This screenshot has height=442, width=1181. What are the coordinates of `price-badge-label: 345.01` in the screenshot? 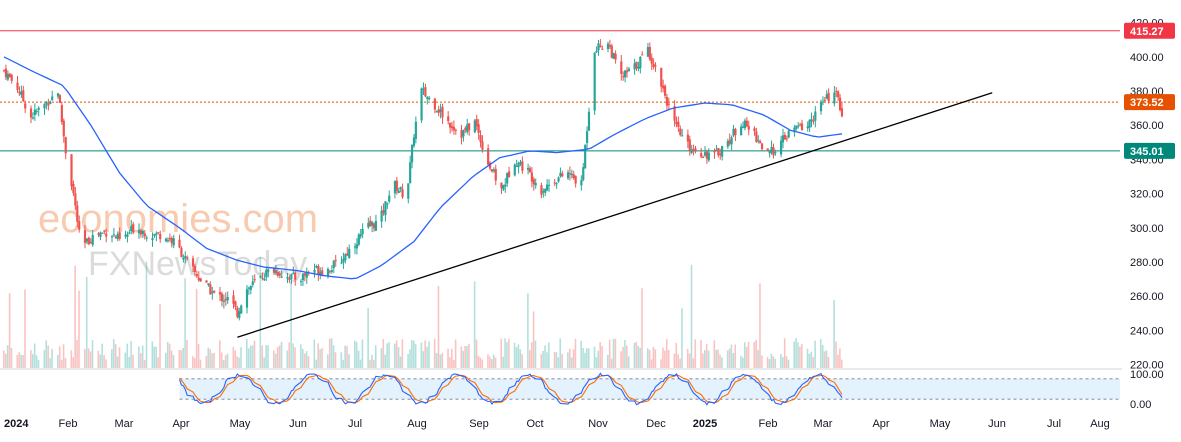 It's located at (1147, 152).